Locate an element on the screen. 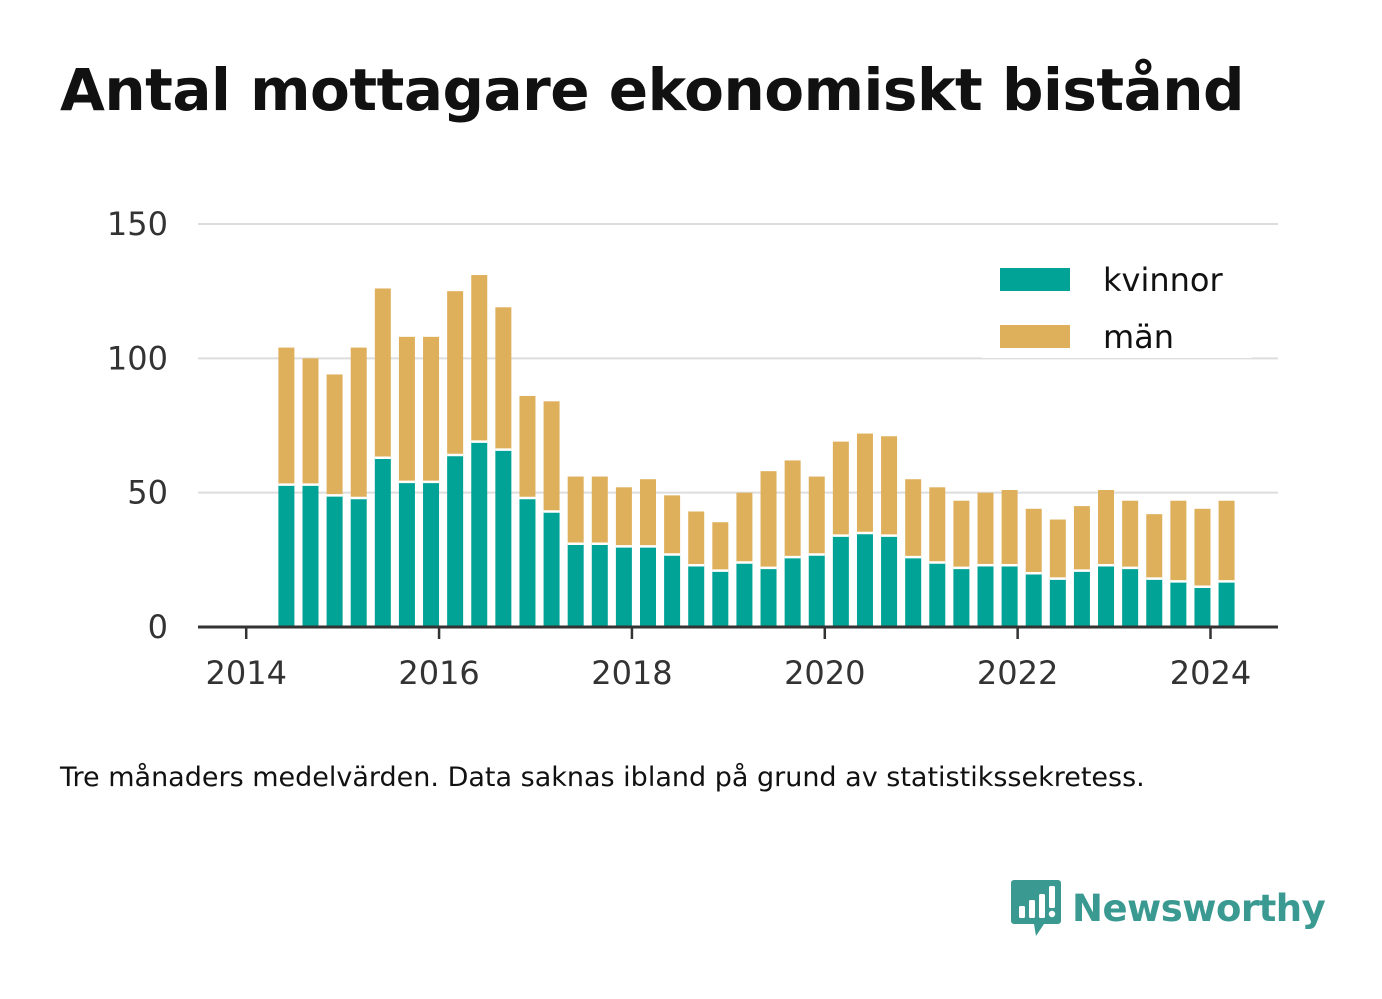 The image size is (1382, 999). bar-chart-speech-bubble-icon is located at coordinates (1036, 908).